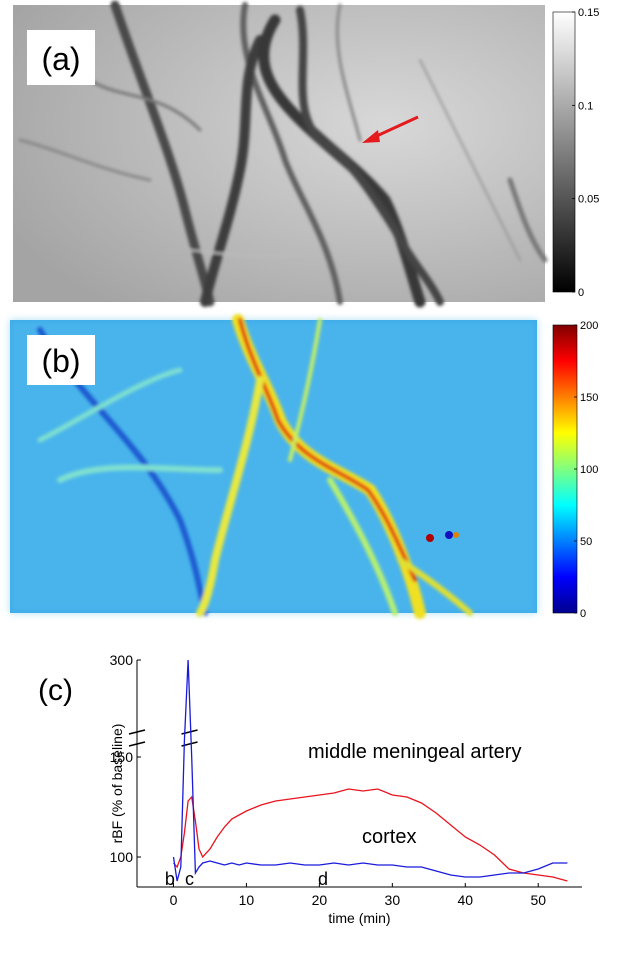 The height and width of the screenshot is (969, 625). Describe the element at coordinates (247, 900) in the screenshot. I see `x-tick-label: 10` at that location.